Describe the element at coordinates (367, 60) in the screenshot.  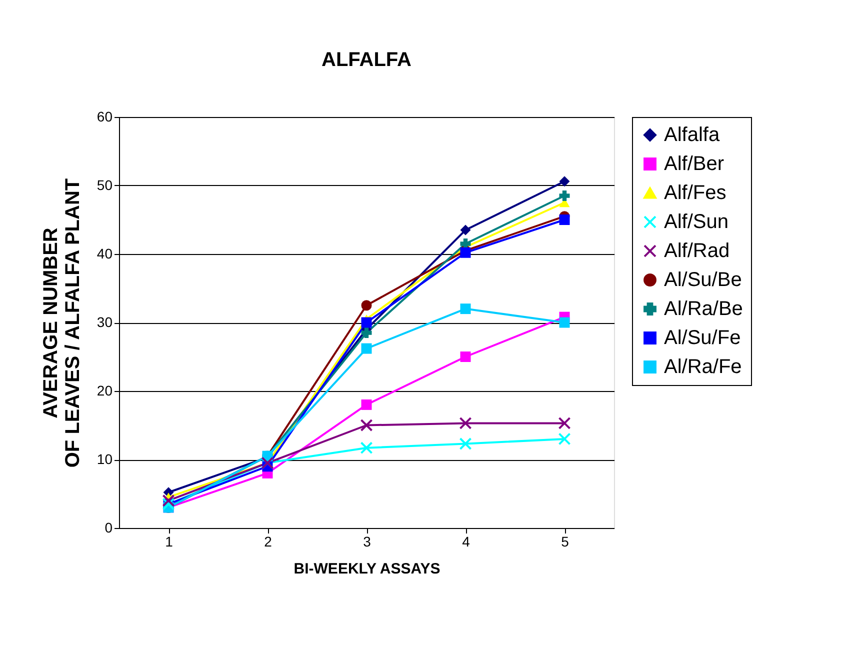
I see `chart-title: ALFALFA` at that location.